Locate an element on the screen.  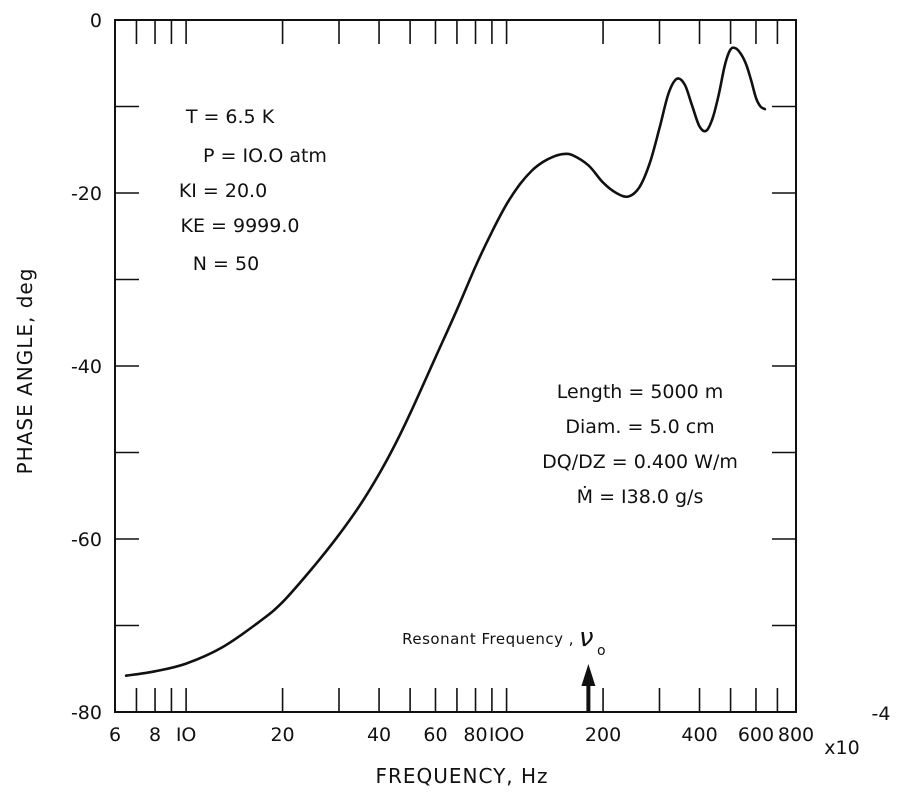
annotation-temperature: T = 6.5 K is located at coordinates (230, 117).